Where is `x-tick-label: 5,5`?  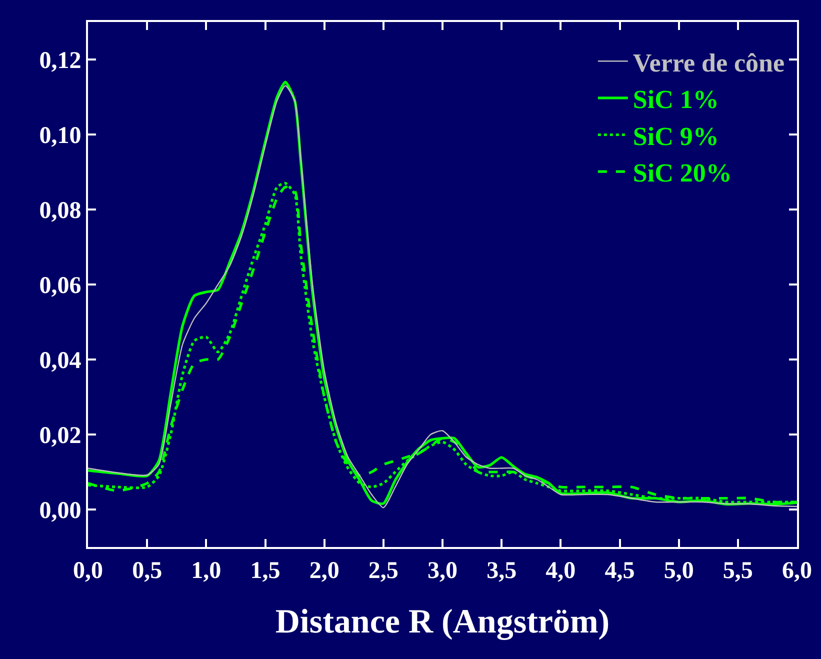 x-tick-label: 5,5 is located at coordinates (737, 571).